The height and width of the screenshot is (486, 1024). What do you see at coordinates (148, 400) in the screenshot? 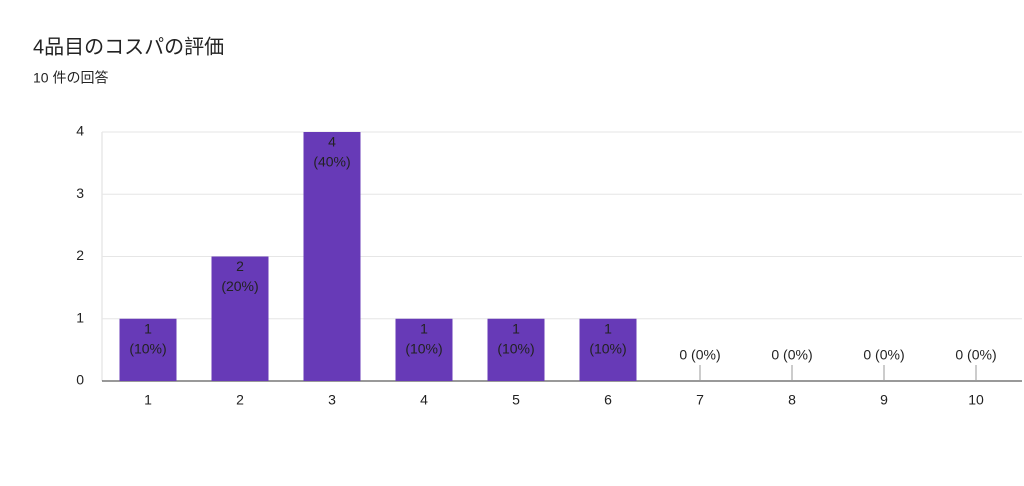
I see `x-tick-label: 1` at bounding box center [148, 400].